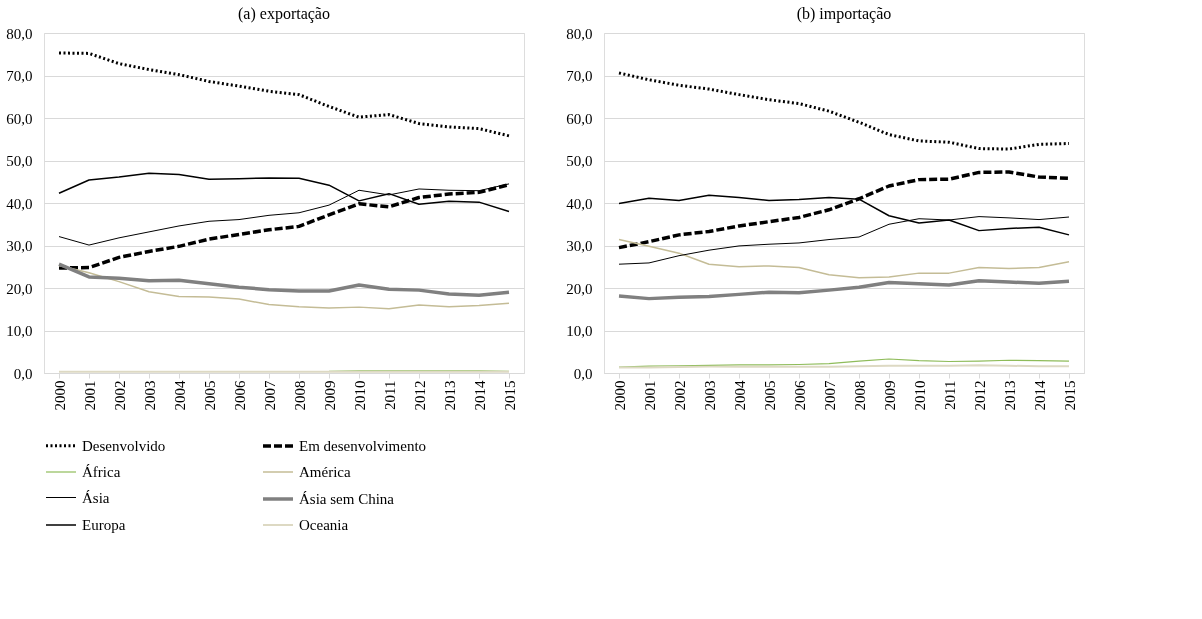 The height and width of the screenshot is (619, 1202). What do you see at coordinates (844, 14) in the screenshot?
I see `chart-title: (b) importação` at bounding box center [844, 14].